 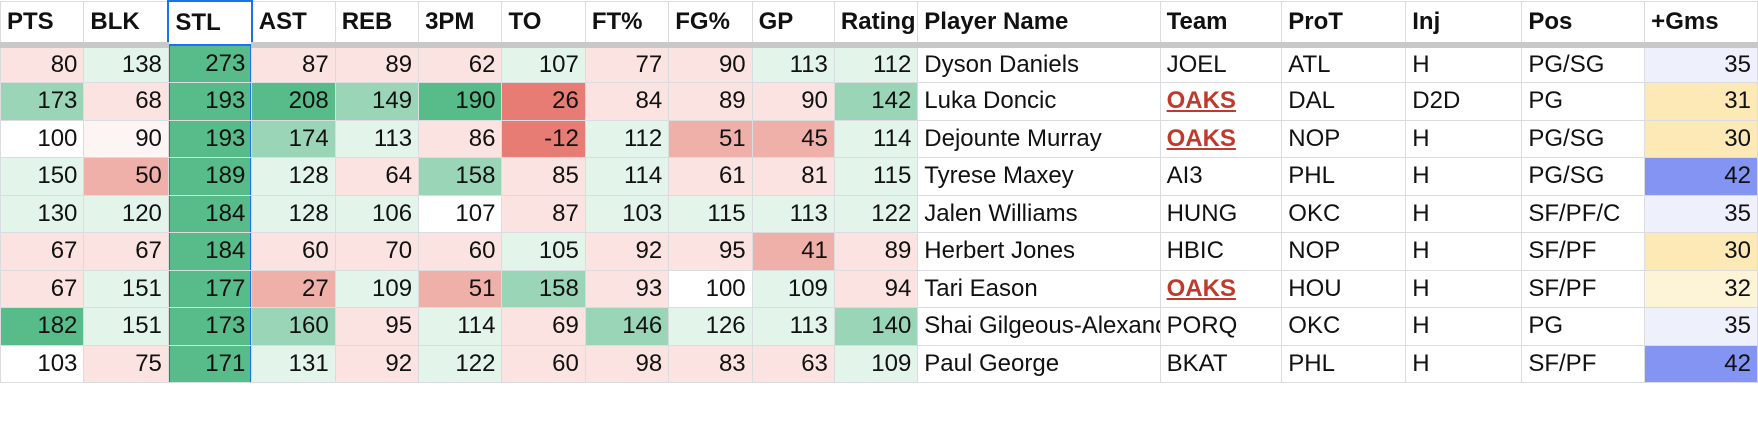 What do you see at coordinates (210, 176) in the screenshot?
I see `cell-stl: 189` at bounding box center [210, 176].